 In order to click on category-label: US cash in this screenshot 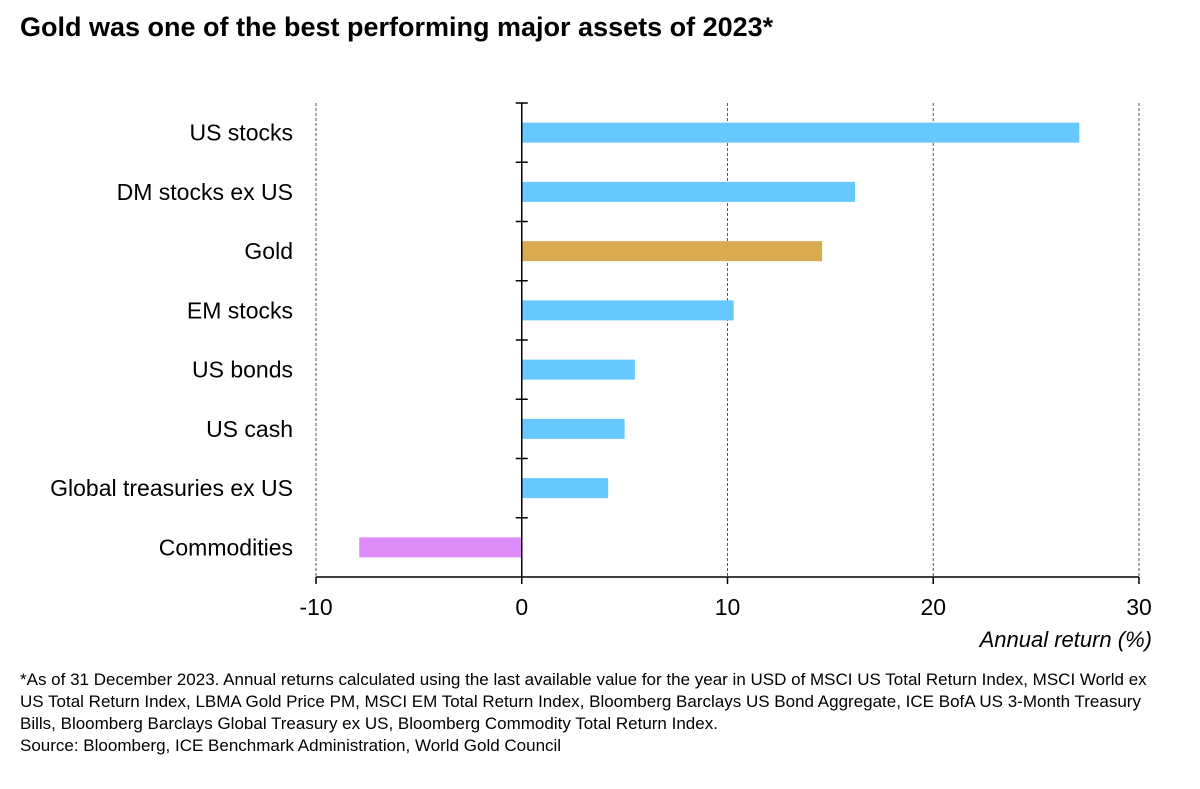, I will do `click(249, 429)`.